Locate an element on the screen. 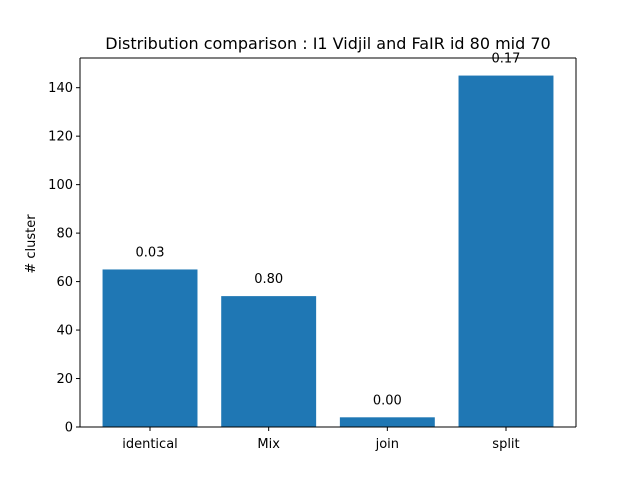  bar-value-label: 0.17 is located at coordinates (506, 59).